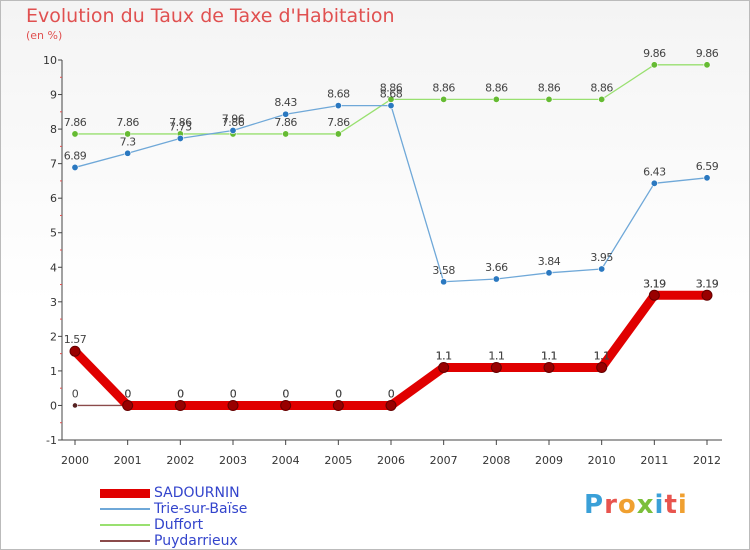 The image size is (750, 550). What do you see at coordinates (53, 198) in the screenshot?
I see `y-tick-label: 6` at bounding box center [53, 198].